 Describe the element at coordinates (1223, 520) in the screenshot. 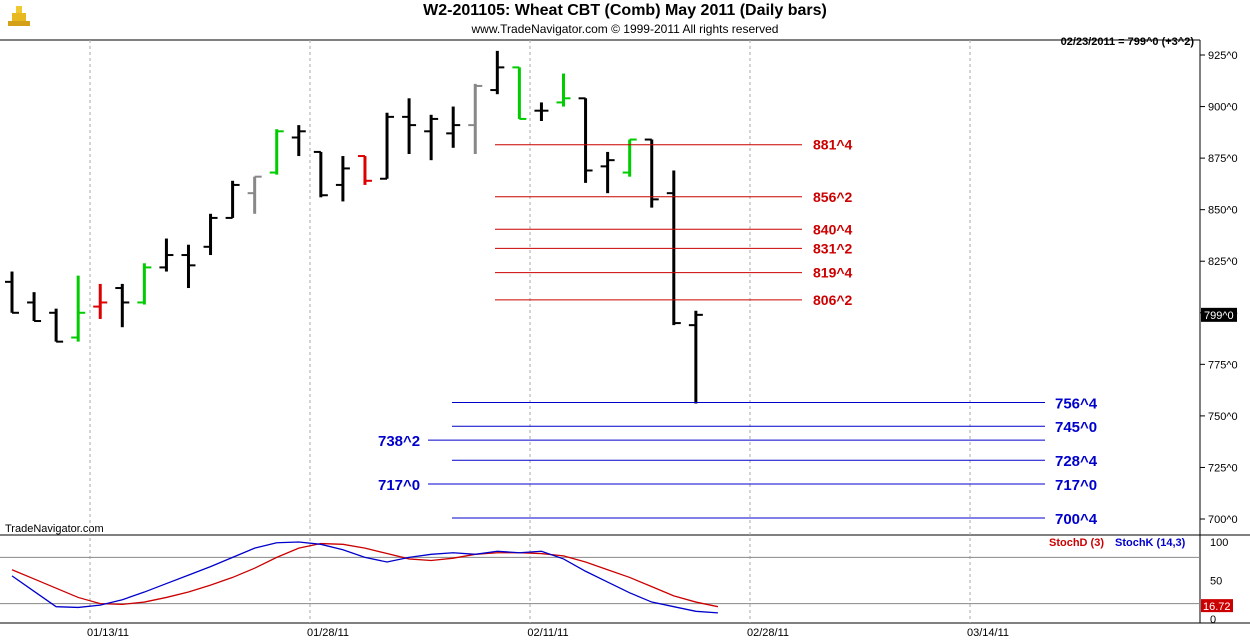

I see `y-tick-label: 700^0` at that location.